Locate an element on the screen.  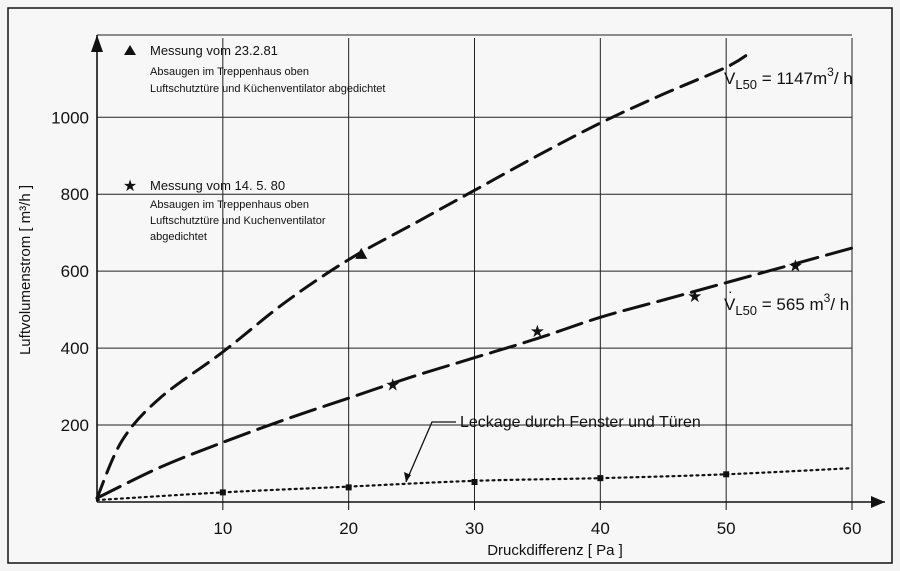
annotation-star-line3: abgedichtet is located at coordinates (178, 237).